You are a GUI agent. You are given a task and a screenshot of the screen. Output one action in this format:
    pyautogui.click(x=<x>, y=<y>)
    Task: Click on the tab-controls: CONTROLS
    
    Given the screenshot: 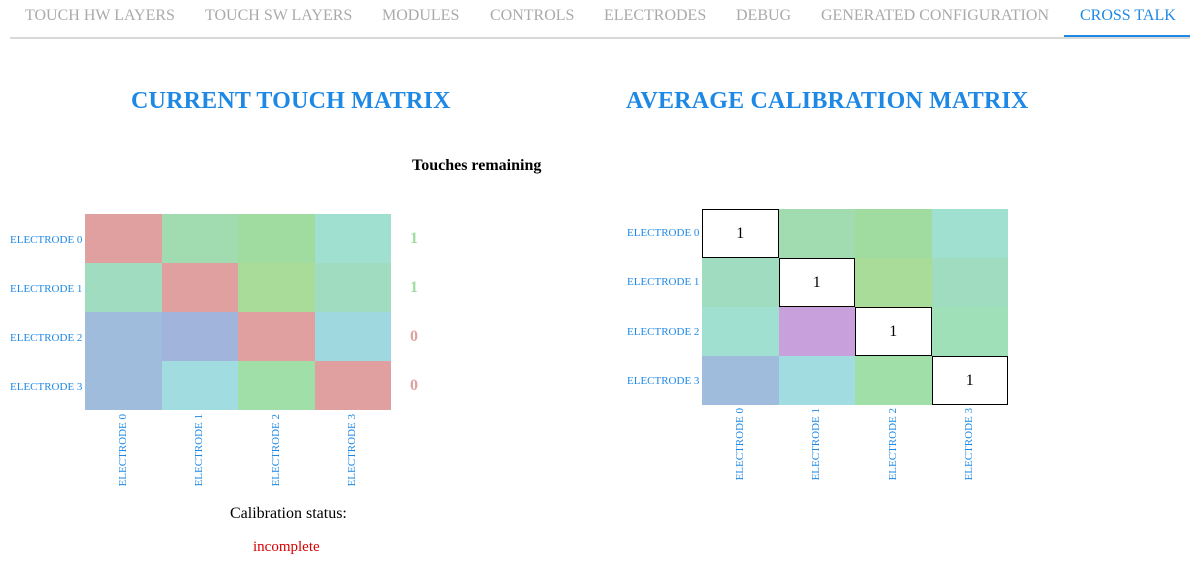 What is the action you would take?
    pyautogui.click(x=532, y=15)
    